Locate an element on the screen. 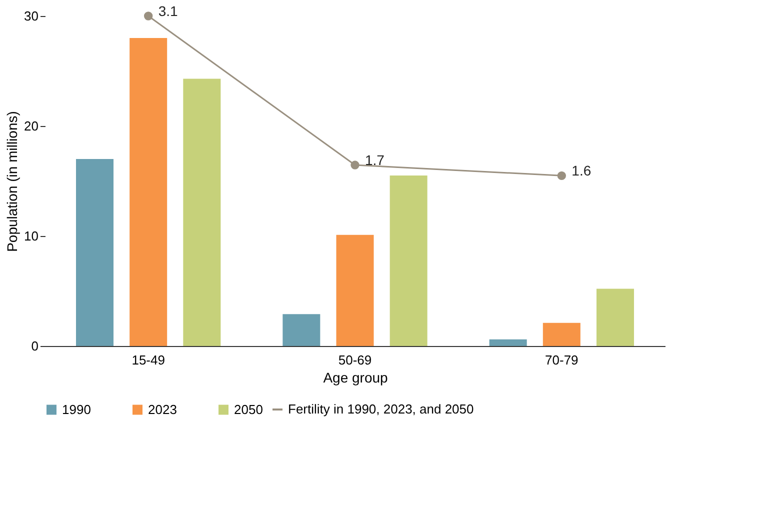 This screenshot has height=510, width=757. x-tick-label: 15-49 is located at coordinates (148, 360).